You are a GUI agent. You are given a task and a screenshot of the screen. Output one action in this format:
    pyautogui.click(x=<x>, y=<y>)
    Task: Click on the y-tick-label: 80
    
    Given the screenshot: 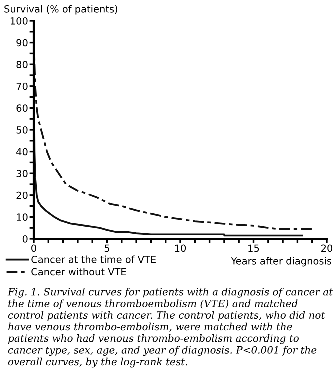 What is the action you would take?
    pyautogui.click(x=22, y=64)
    